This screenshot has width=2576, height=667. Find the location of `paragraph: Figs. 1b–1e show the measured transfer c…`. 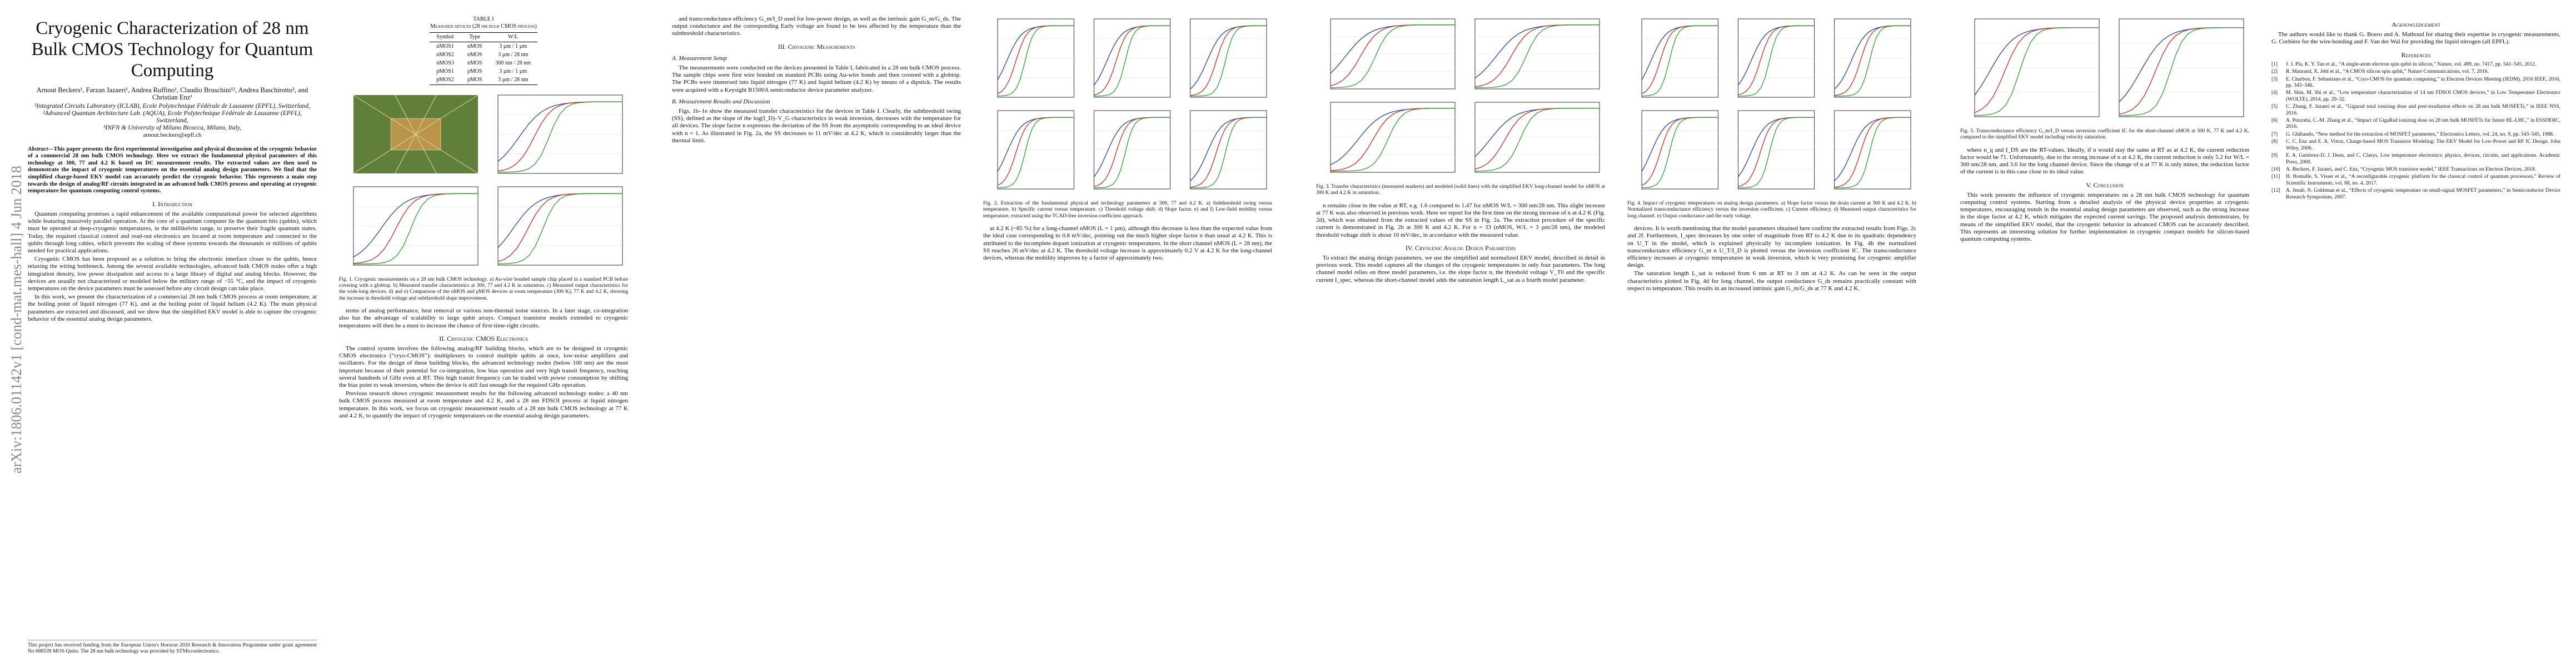

paragraph: Figs. 1b–1e show the measured transfer c… is located at coordinates (816, 126).